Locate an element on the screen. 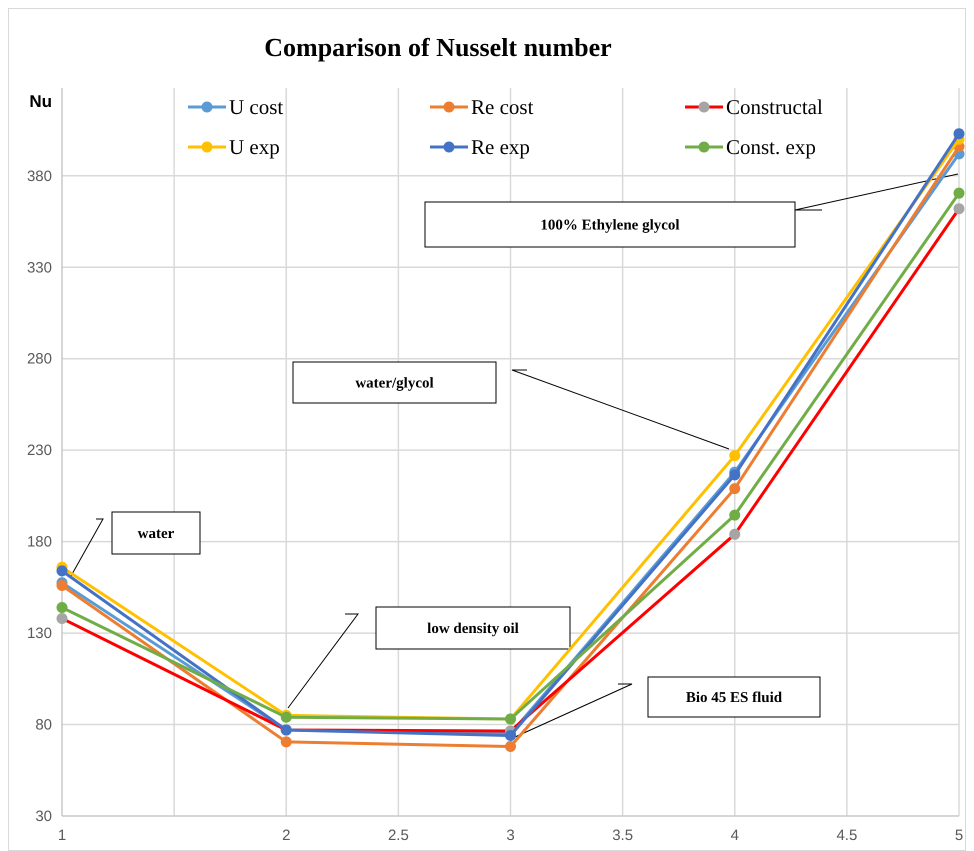 This screenshot has width=974, height=851. y-axis-title: Nu is located at coordinates (40, 101).